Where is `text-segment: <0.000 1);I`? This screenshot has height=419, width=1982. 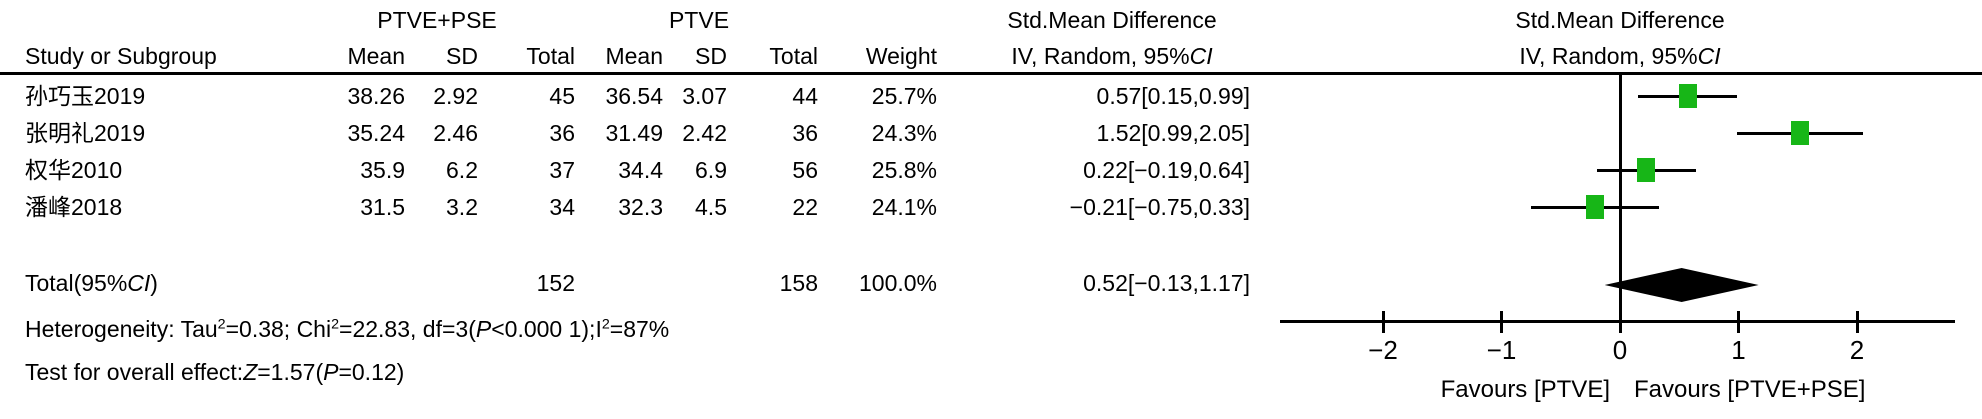
text-segment: <0.000 1);I is located at coordinates (546, 329).